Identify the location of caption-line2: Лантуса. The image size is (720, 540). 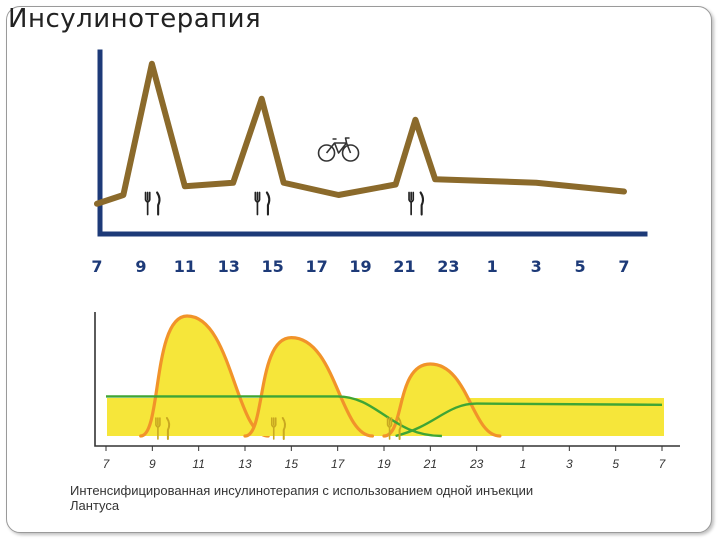
(95, 505).